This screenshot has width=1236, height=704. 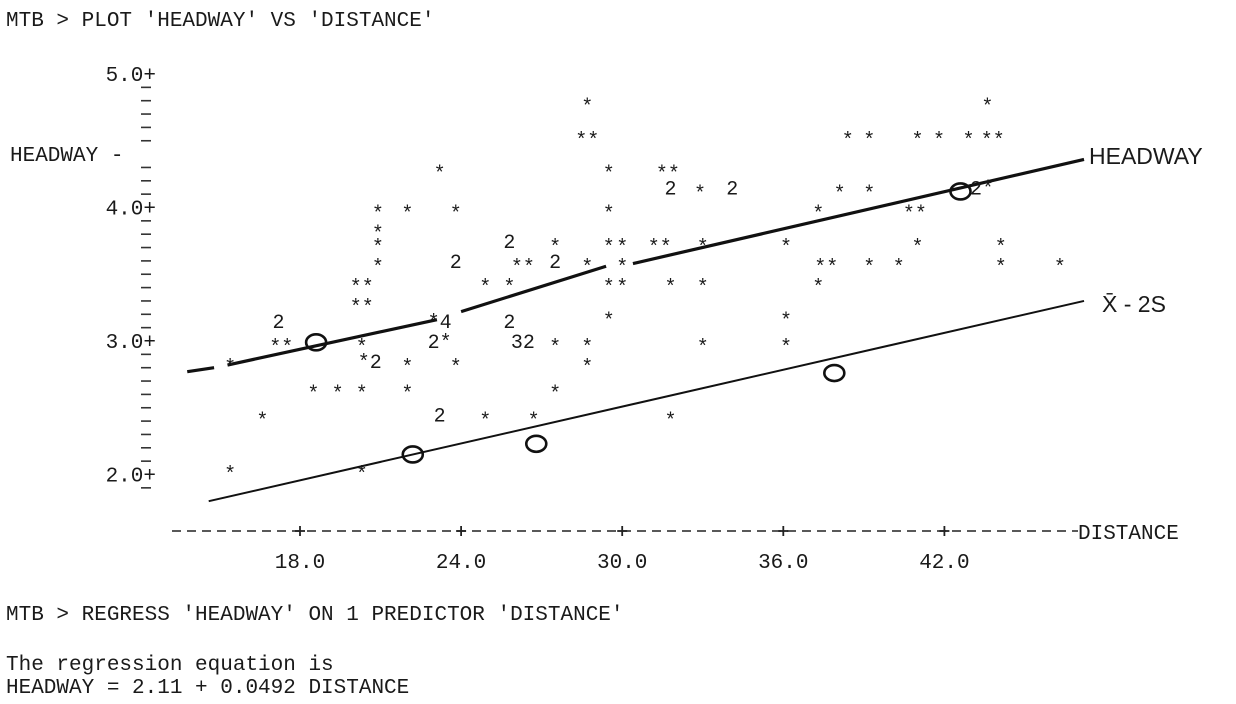 What do you see at coordinates (207, 688) in the screenshot?
I see `regression-equation: HEADWAY = 2.11 + 0.0492 DISTANCE` at bounding box center [207, 688].